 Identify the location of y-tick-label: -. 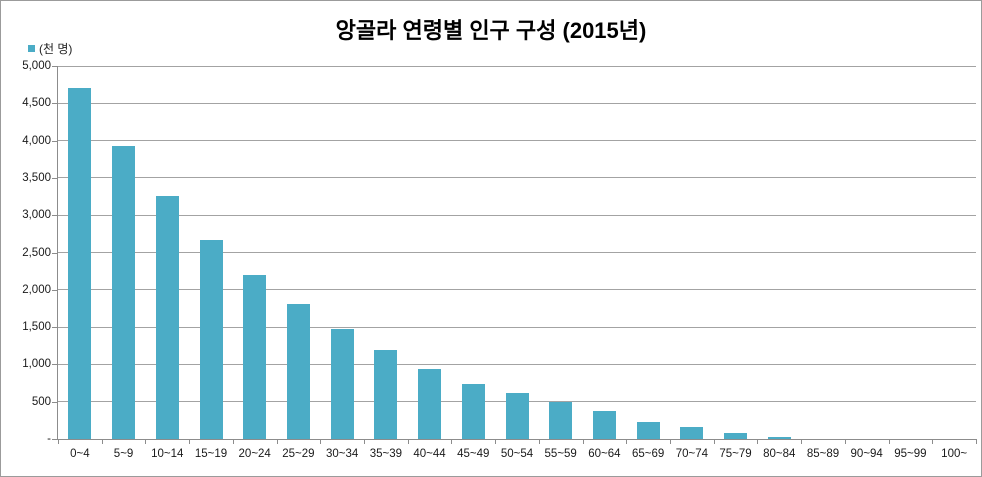
(49, 439).